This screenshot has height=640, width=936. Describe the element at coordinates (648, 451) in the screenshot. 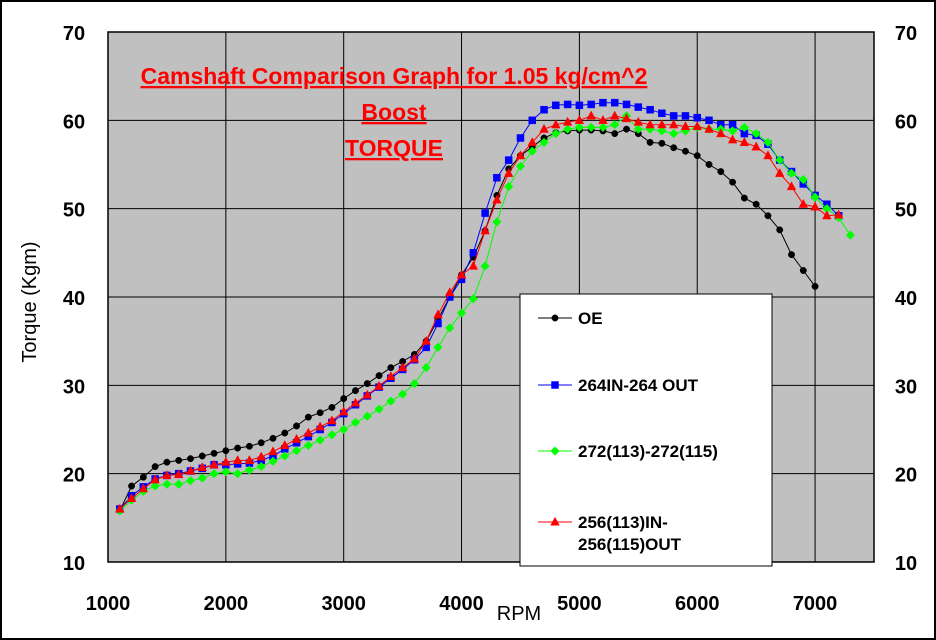

I see `legend-label: 272(113)-272(115)` at that location.